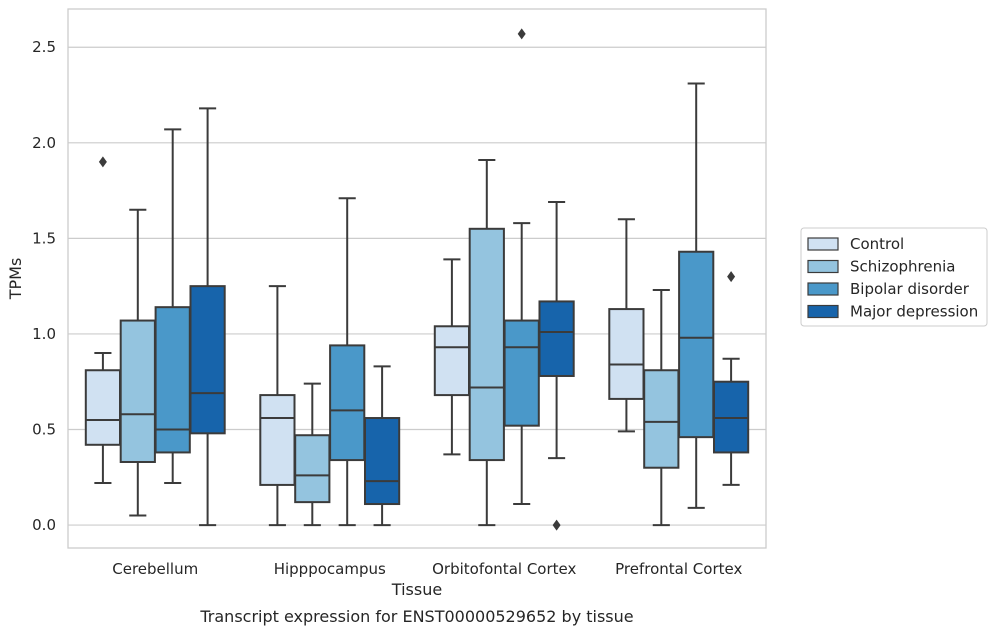 This screenshot has width=997, height=634. I want to click on y-tick-label: 1.0, so click(44, 334).